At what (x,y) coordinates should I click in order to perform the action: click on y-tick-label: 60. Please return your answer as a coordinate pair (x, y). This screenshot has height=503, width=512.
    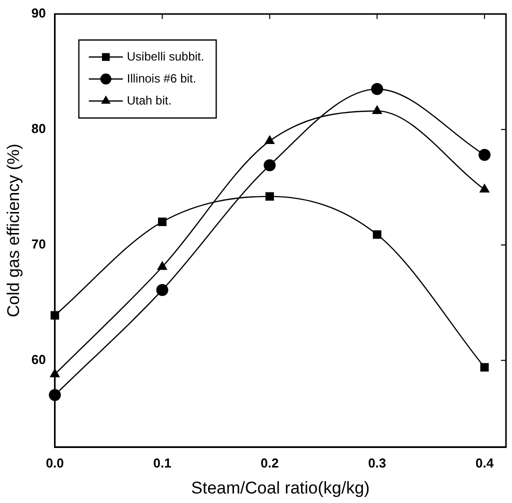
    Looking at the image, I should click on (38, 359).